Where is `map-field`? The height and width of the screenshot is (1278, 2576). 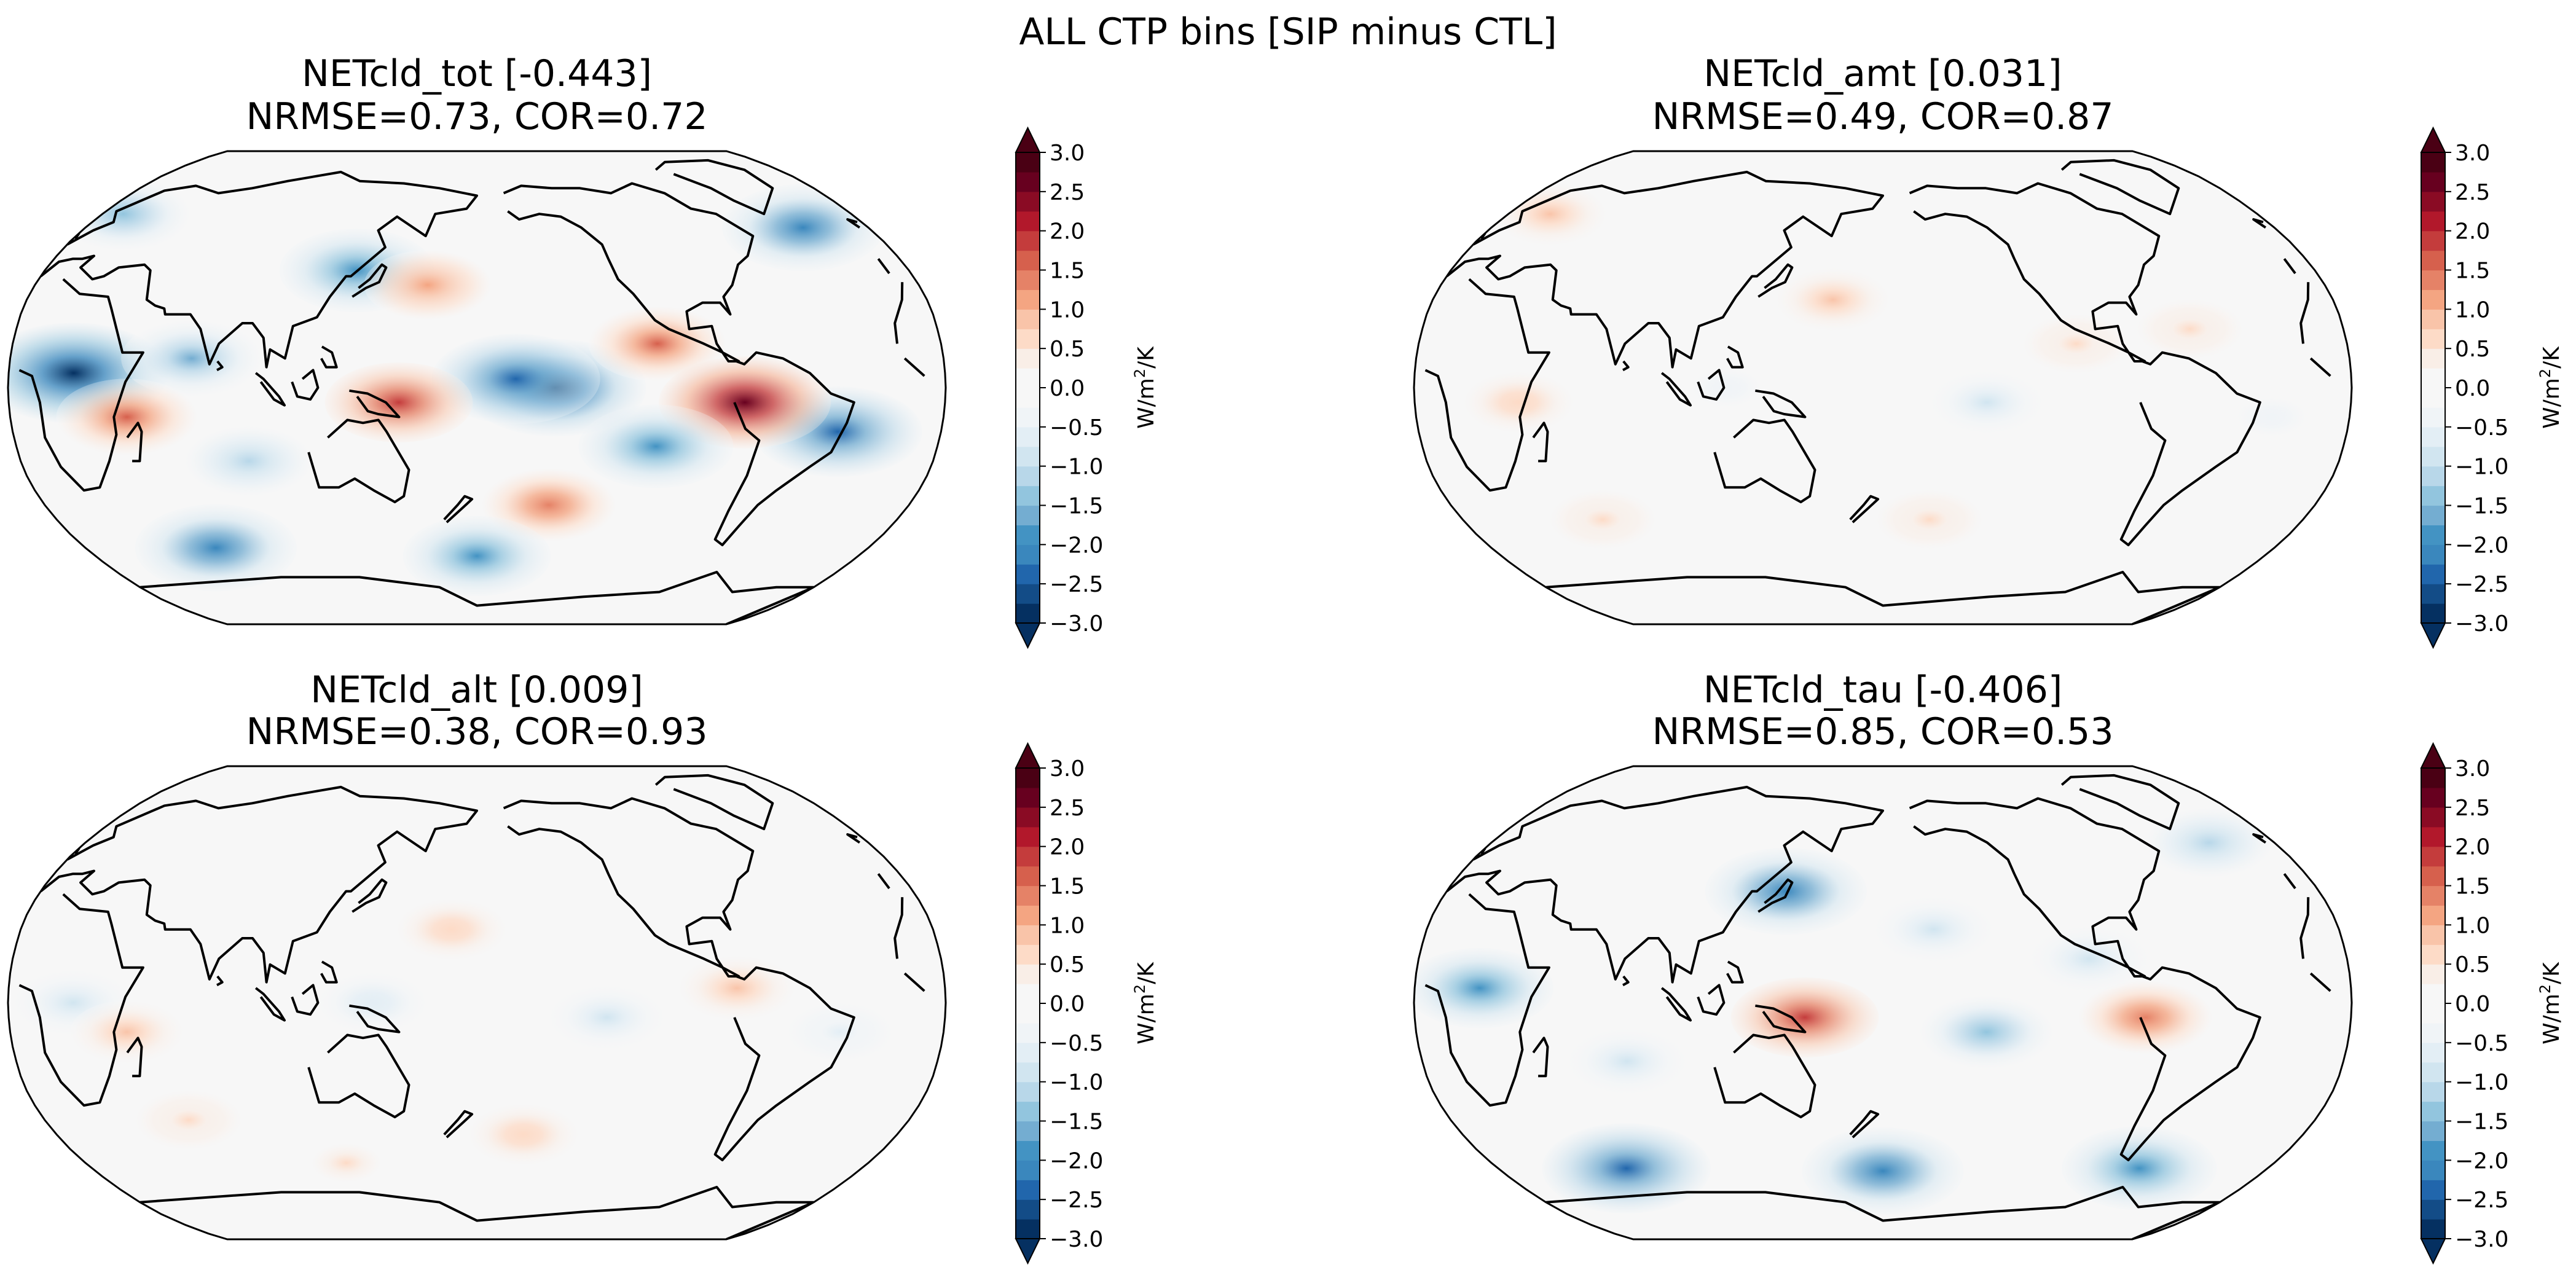 map-field is located at coordinates (1883, 388).